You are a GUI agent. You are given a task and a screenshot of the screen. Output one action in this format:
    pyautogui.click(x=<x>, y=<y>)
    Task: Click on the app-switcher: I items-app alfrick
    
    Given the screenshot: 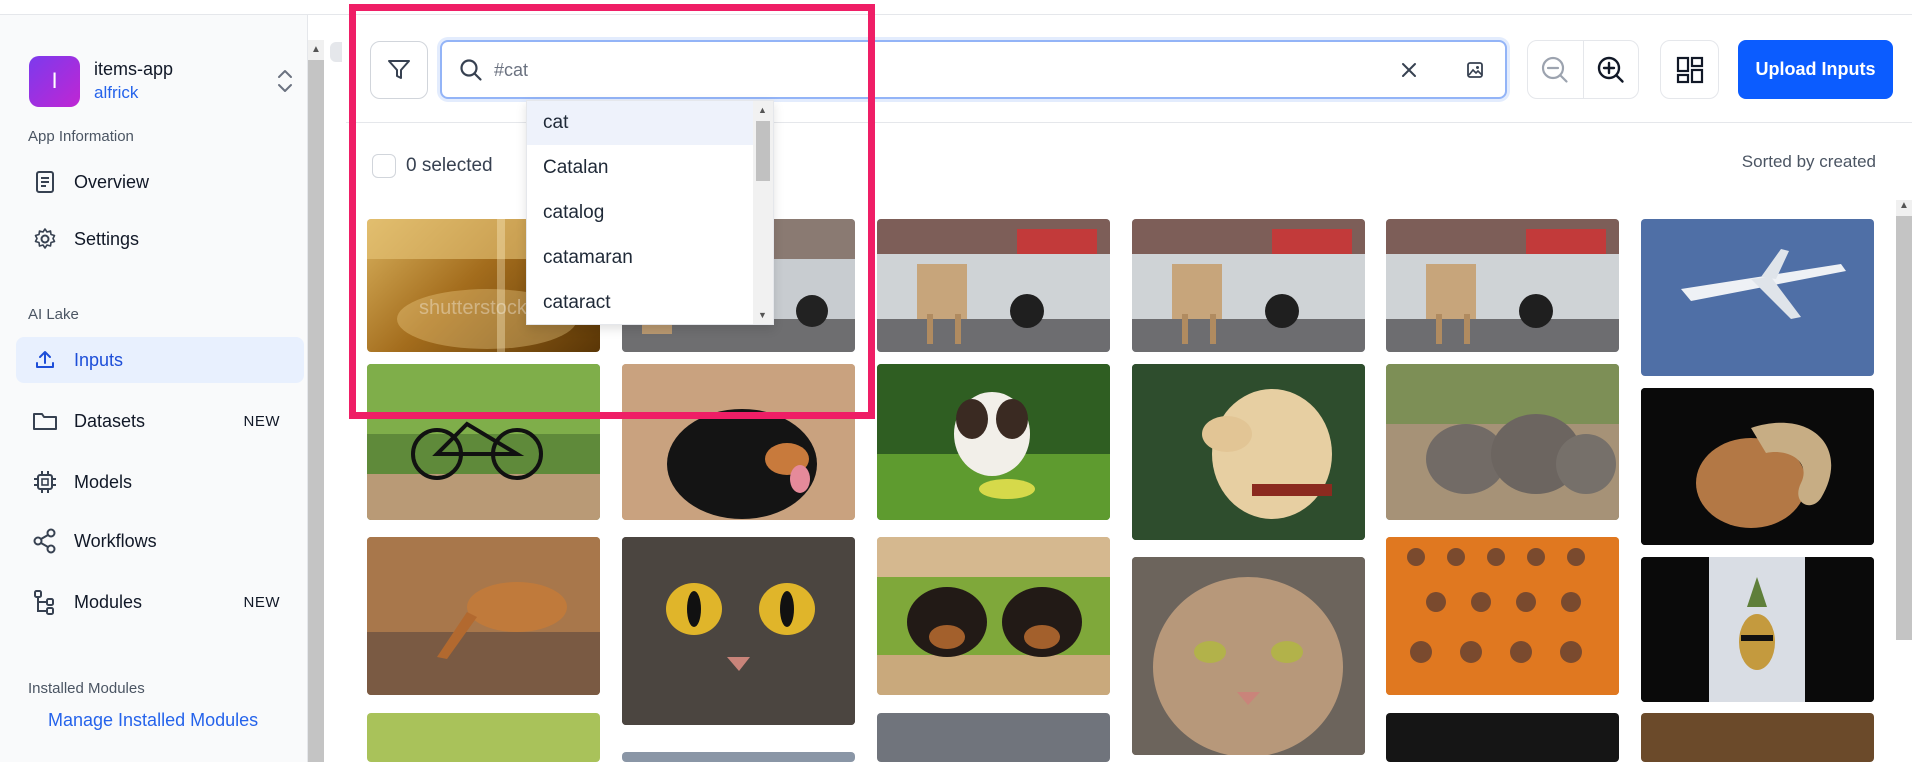 What is the action you would take?
    pyautogui.click(x=161, y=81)
    